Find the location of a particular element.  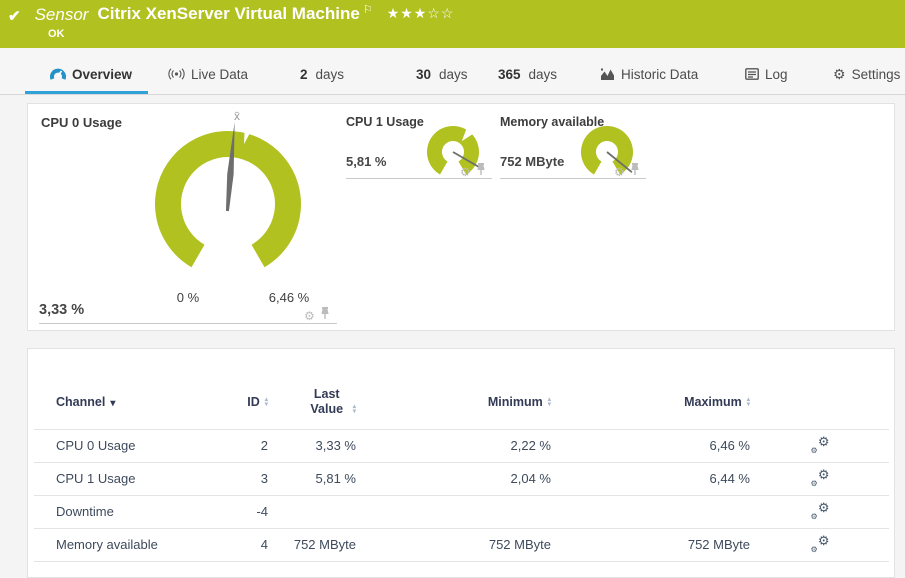

tab-live-data: Live Data is located at coordinates (208, 74).